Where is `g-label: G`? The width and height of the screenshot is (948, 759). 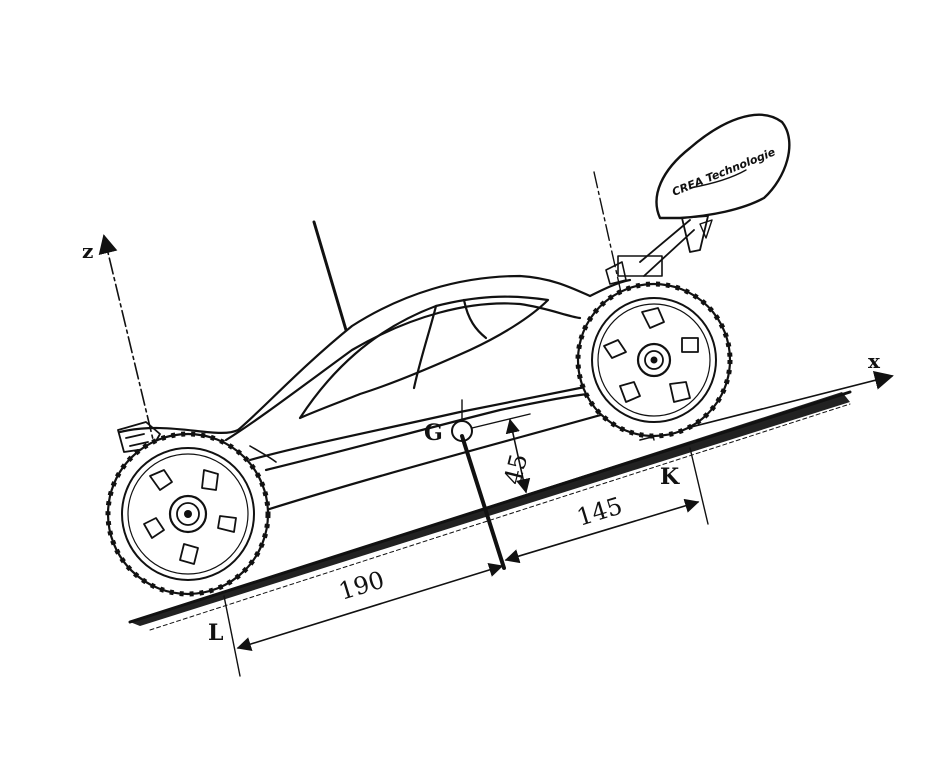 g-label: G is located at coordinates (433, 433).